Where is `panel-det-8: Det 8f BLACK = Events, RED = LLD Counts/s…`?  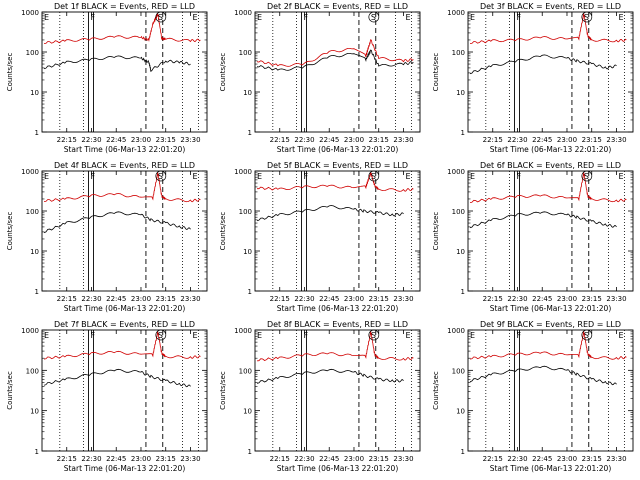
panel-det-8: Det 8f BLACK = Events, RED = LLD Counts/s… is located at coordinates (320, 396).